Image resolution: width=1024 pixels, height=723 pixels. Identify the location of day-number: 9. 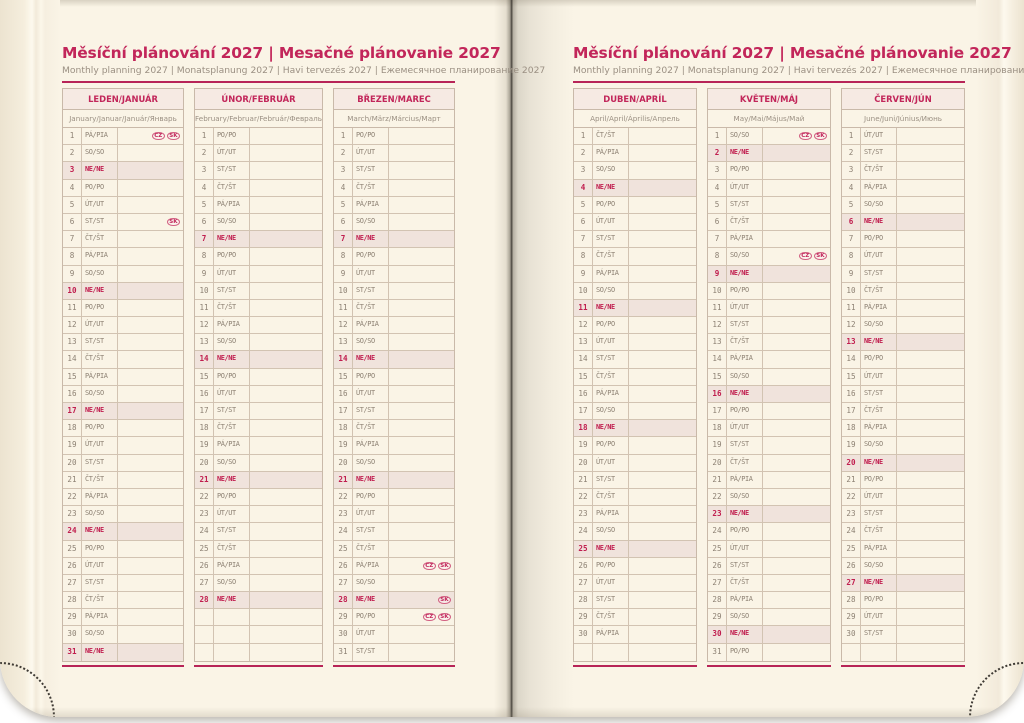
(205, 273).